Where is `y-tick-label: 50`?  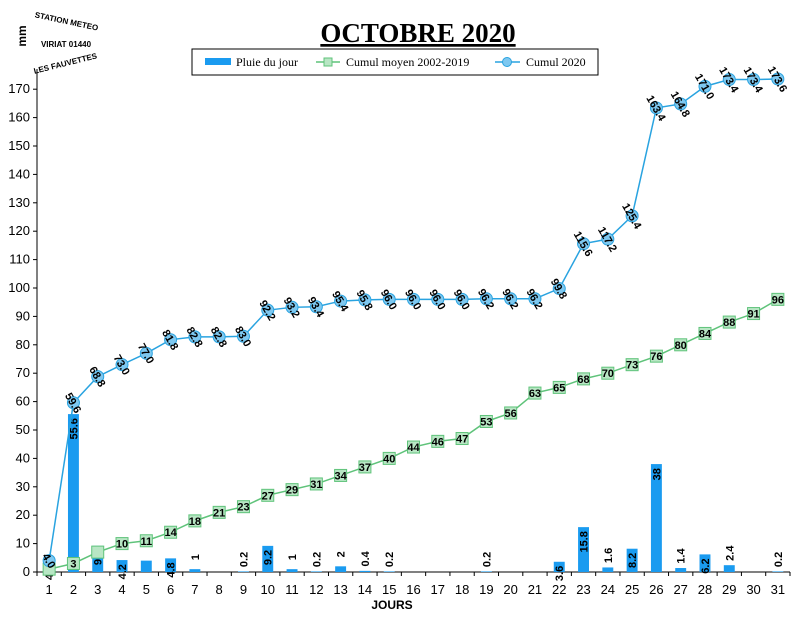
y-tick-label: 50 is located at coordinates (23, 429).